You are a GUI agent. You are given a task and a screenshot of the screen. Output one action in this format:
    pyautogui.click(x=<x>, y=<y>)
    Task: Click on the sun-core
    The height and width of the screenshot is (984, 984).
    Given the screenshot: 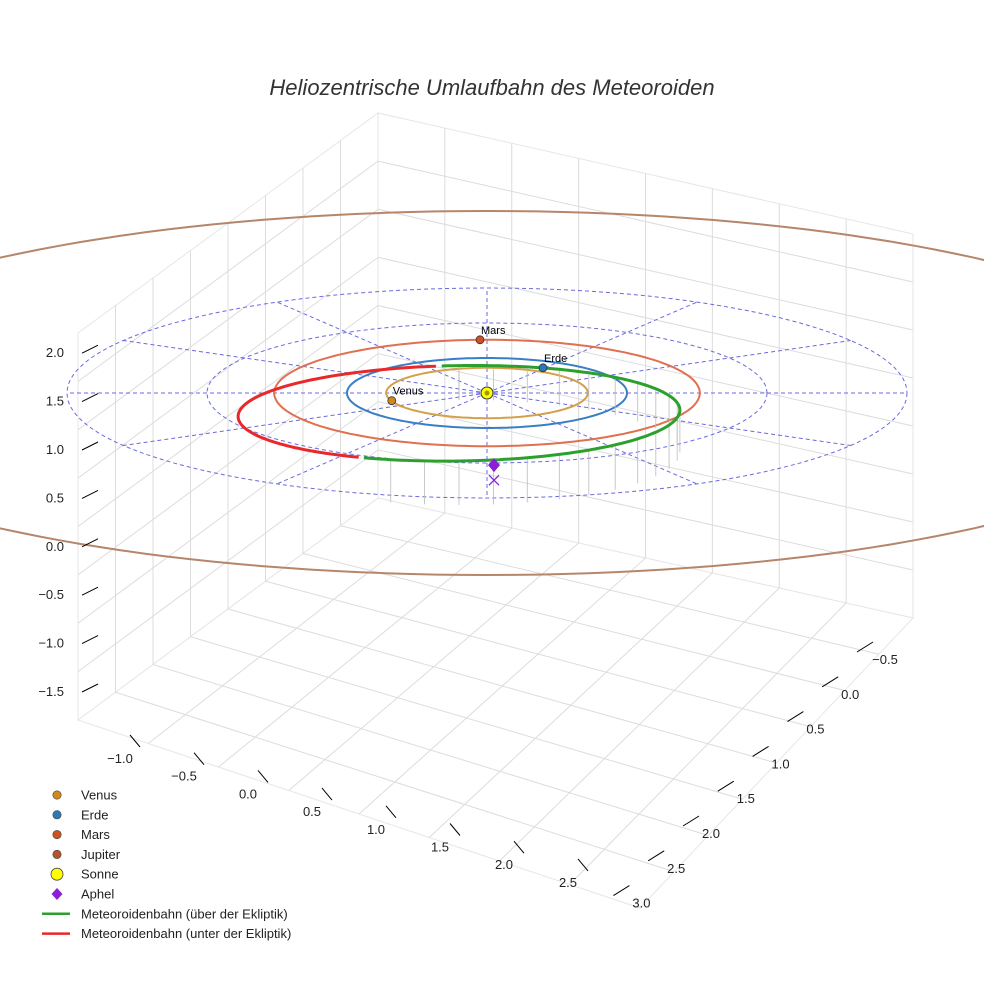 What is the action you would take?
    pyautogui.click(x=487, y=393)
    